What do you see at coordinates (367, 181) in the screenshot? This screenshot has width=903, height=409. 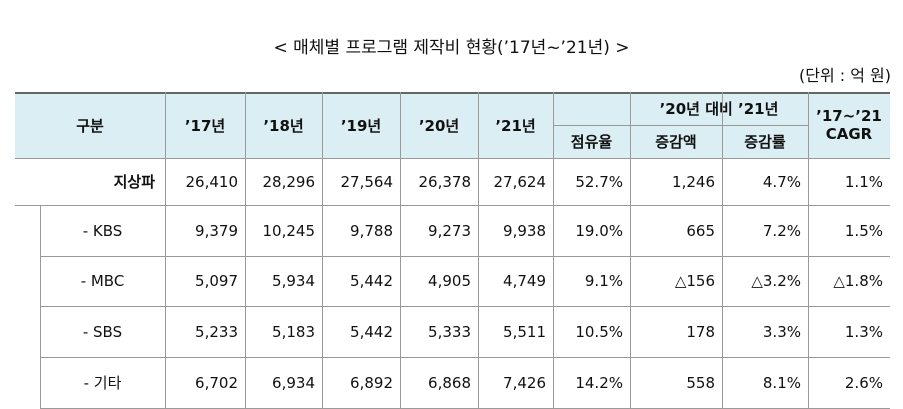 I see `value-cell: 27,564` at bounding box center [367, 181].